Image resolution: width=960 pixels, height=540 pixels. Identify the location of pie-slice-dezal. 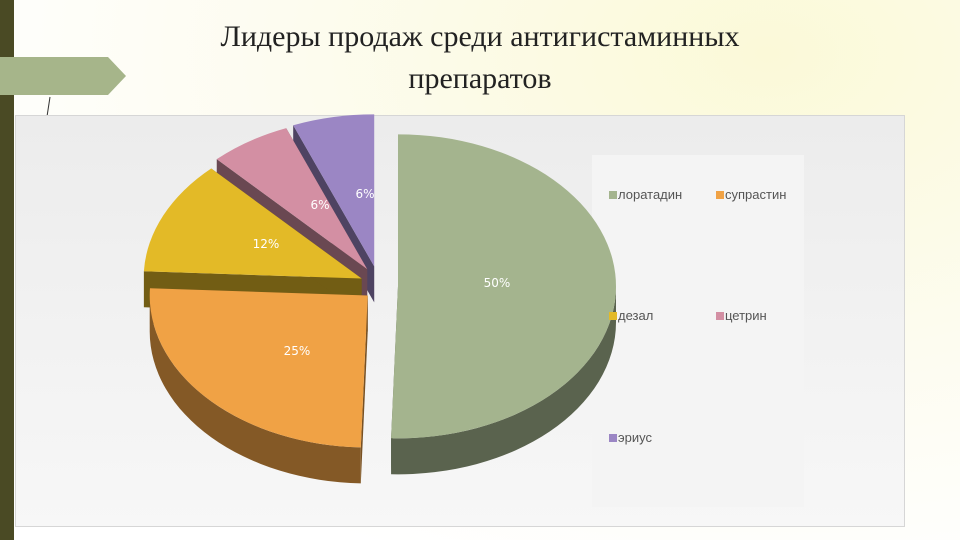
(252, 223).